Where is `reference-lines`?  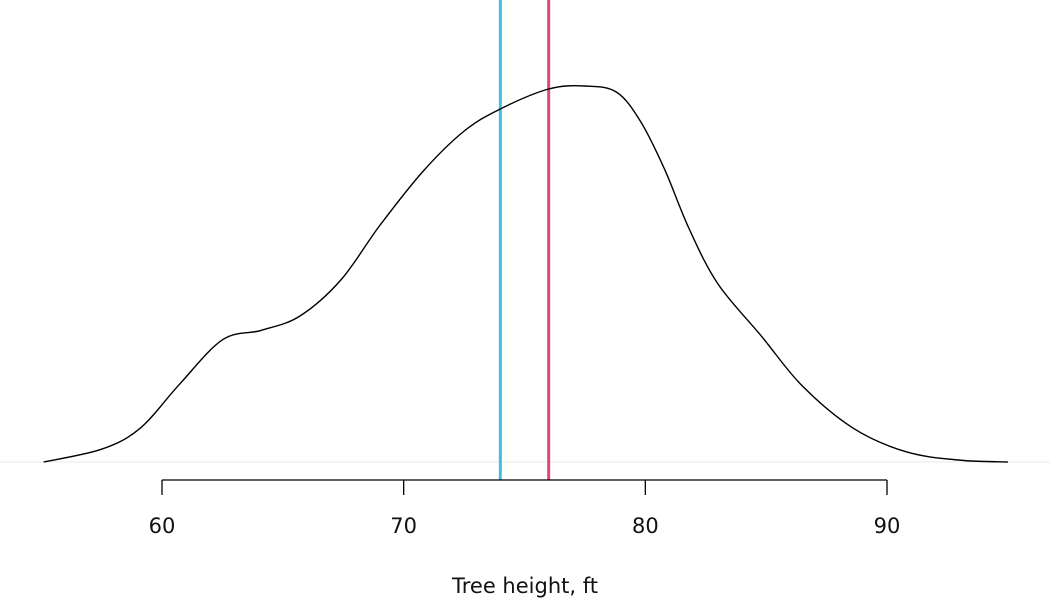
reference-lines is located at coordinates (524, 240).